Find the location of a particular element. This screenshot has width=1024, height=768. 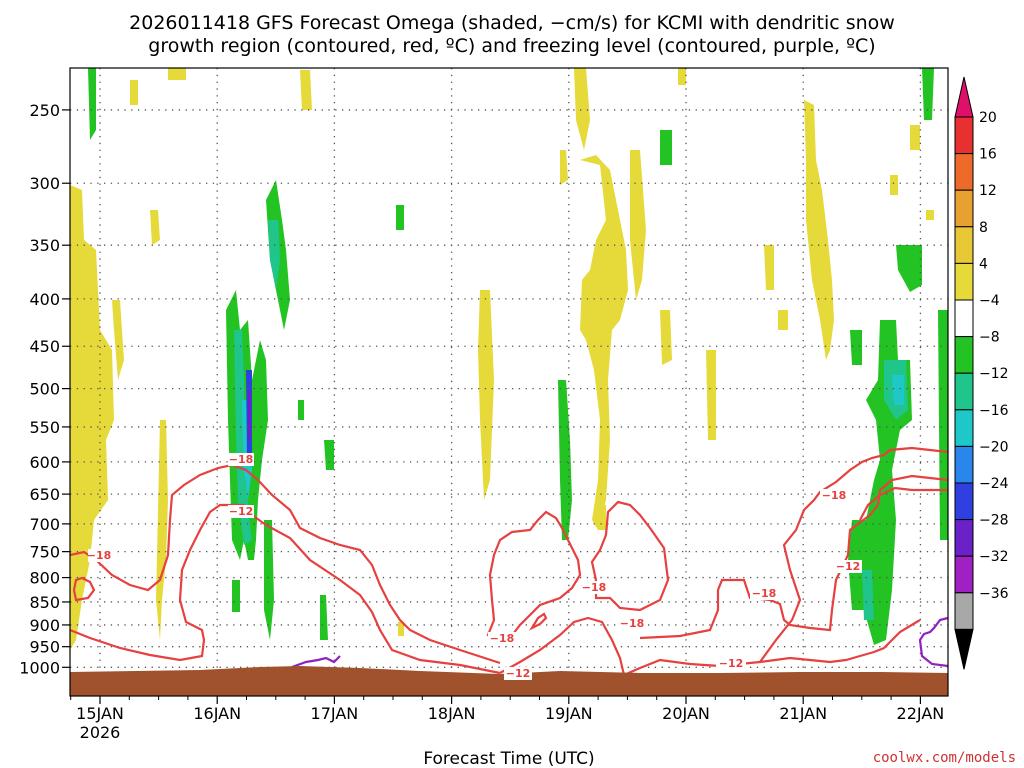

x-axis-label: Forecast Time (UTC) is located at coordinates (508, 758).